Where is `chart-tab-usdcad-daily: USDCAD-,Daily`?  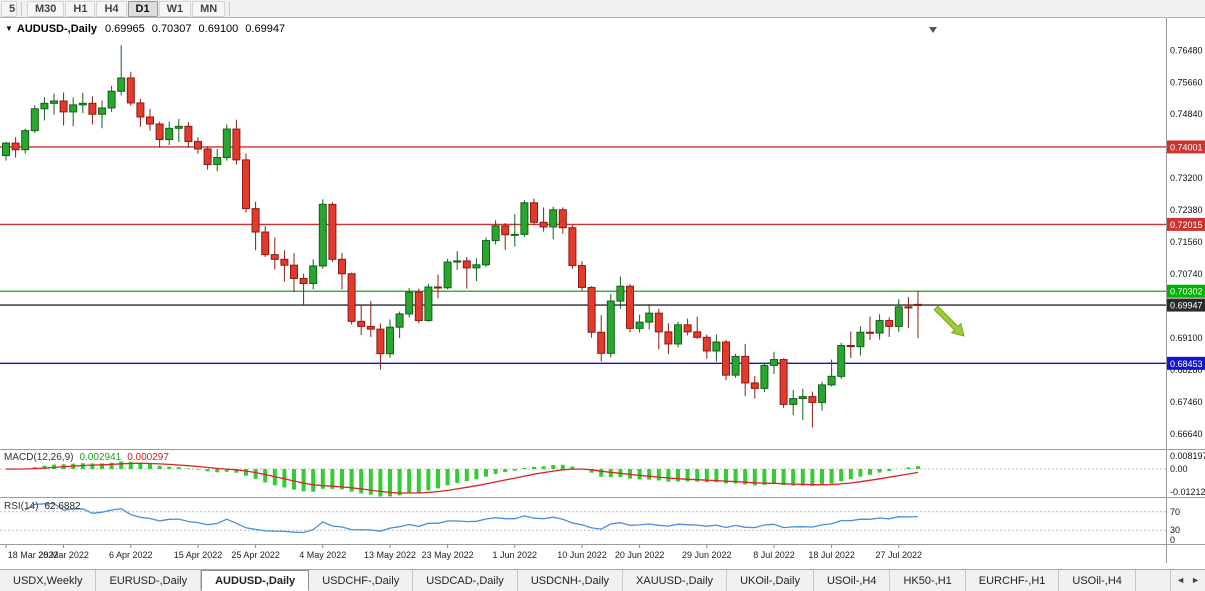 chart-tab-usdcad-daily: USDCAD-,Daily is located at coordinates (465, 580).